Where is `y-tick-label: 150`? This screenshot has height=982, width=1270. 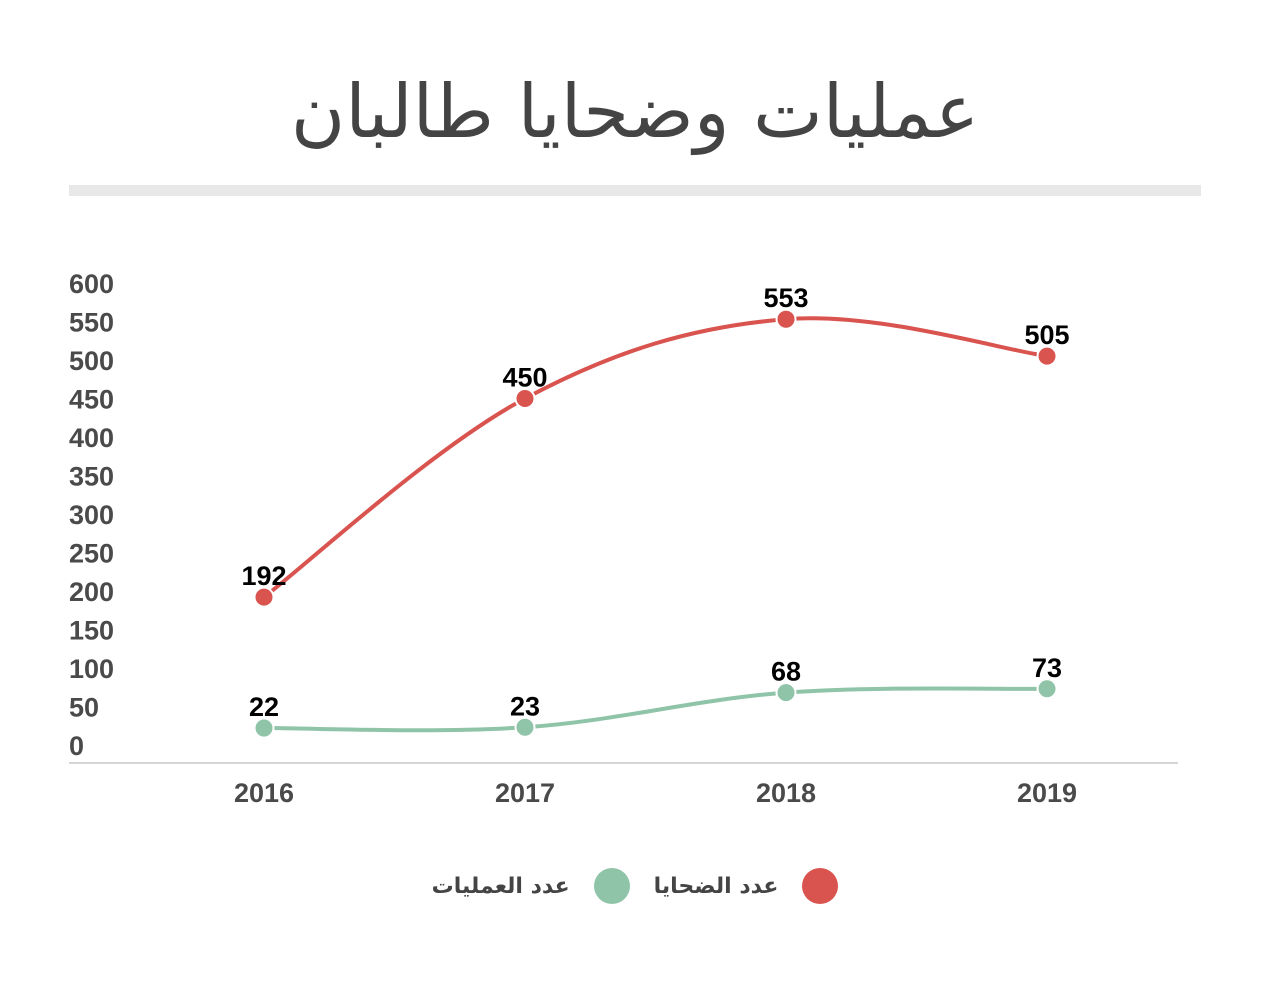 y-tick-label: 150 is located at coordinates (91, 631).